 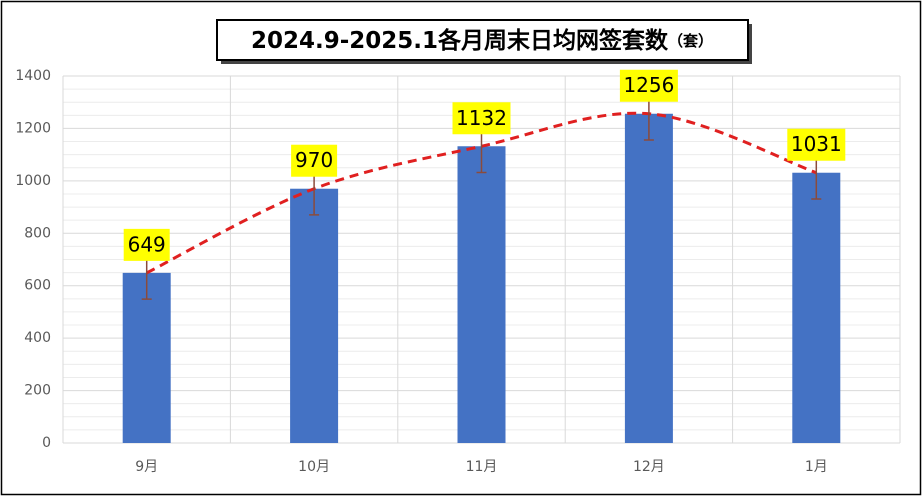 What do you see at coordinates (146, 467) in the screenshot?
I see `x-tick-label: 9月` at bounding box center [146, 467].